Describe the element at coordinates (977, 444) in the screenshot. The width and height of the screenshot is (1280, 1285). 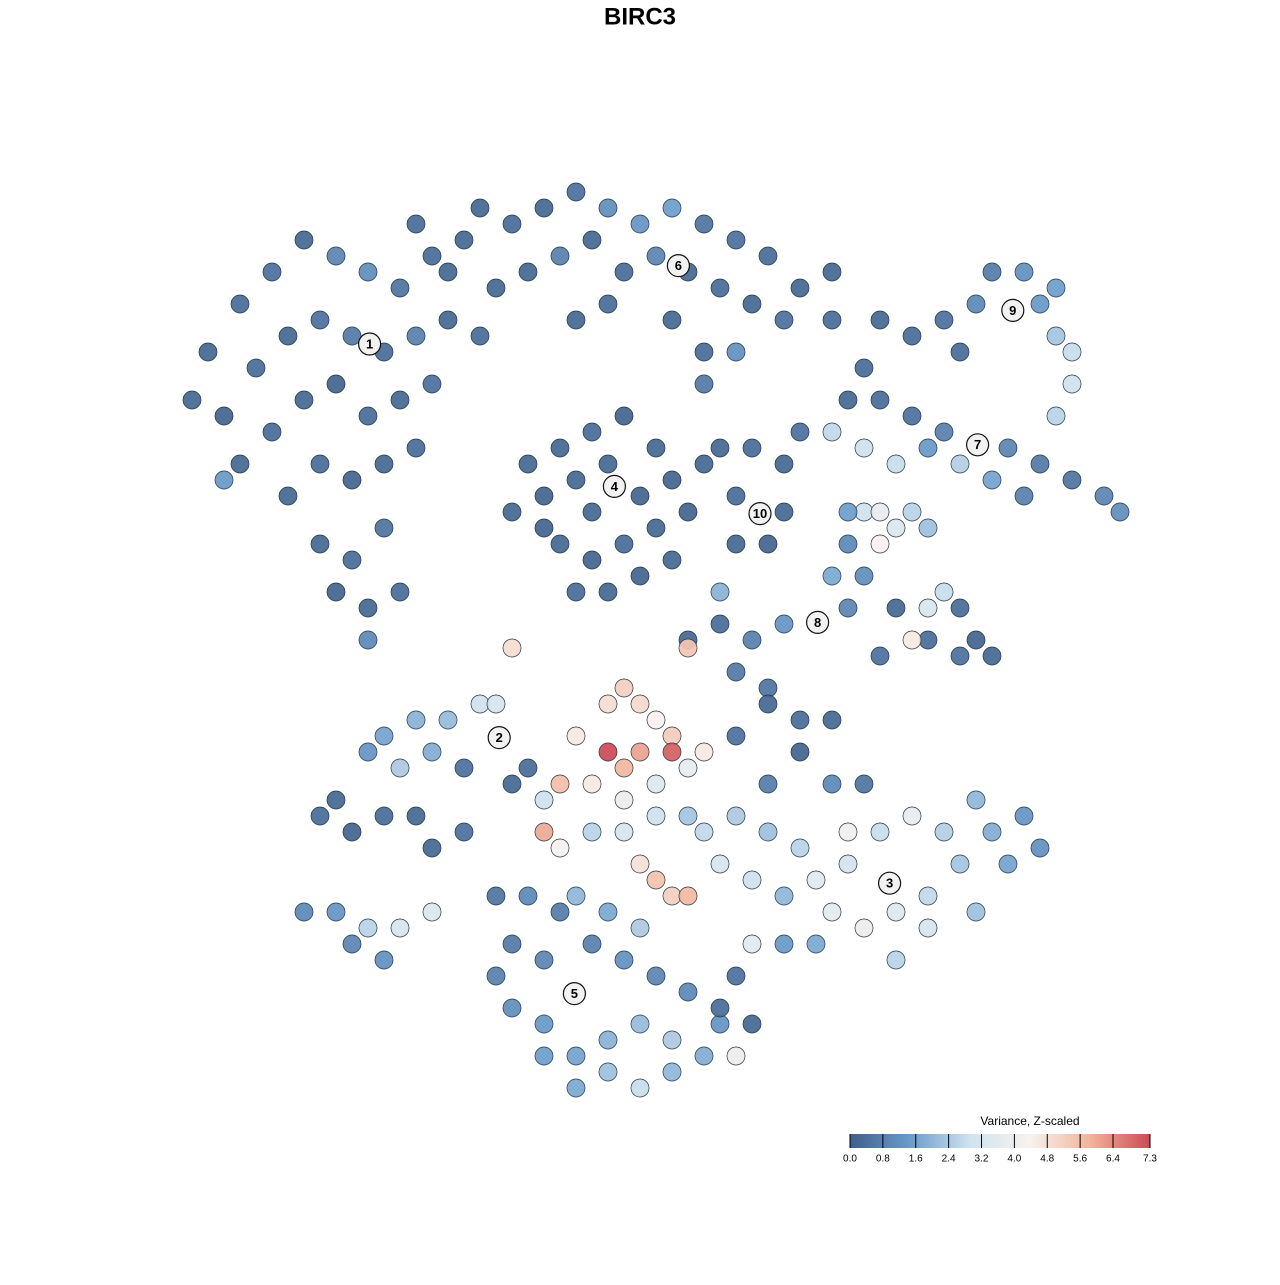
I see `cluster-label: 7` at that location.